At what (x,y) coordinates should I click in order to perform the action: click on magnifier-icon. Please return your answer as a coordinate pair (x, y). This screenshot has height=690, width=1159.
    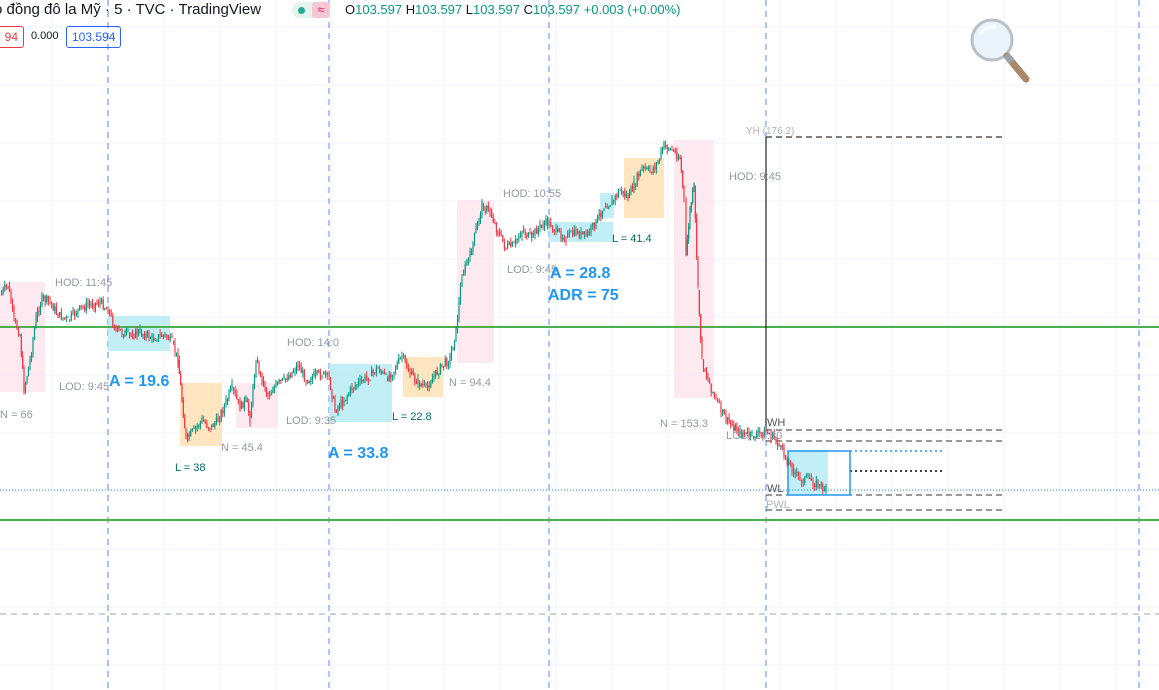
    Looking at the image, I should click on (1000, 52).